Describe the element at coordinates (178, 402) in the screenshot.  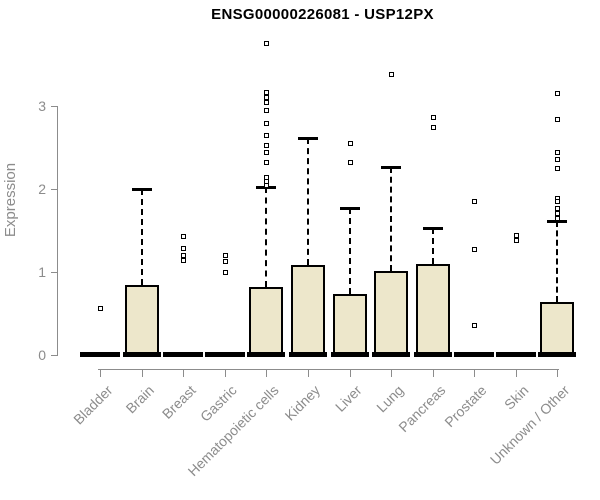
I see `x-tick-label: Breast` at that location.